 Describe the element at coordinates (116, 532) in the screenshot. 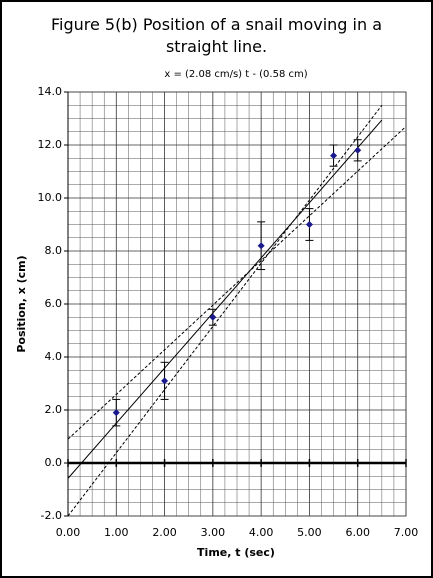

I see `x-tick-label: 1.00` at that location.